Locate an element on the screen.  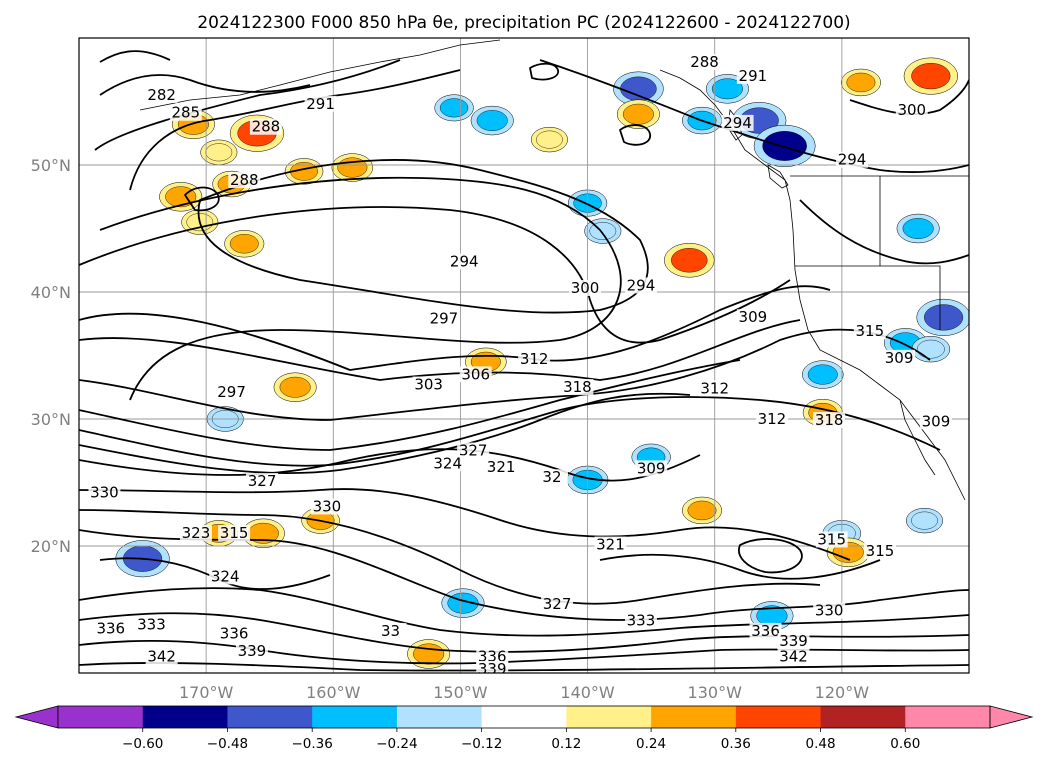
contour-label: 32 is located at coordinates (551, 477).